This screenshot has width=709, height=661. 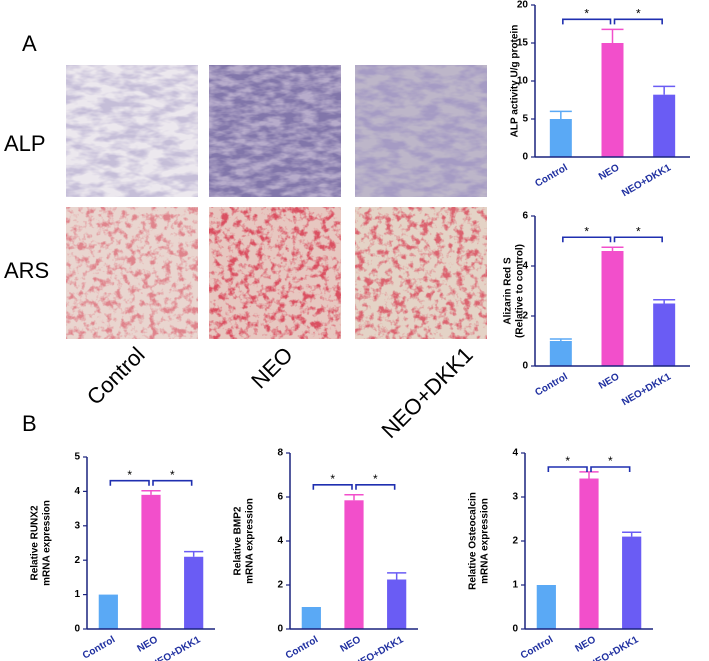 I want to click on y-tick-label: 15, so click(x=523, y=43).